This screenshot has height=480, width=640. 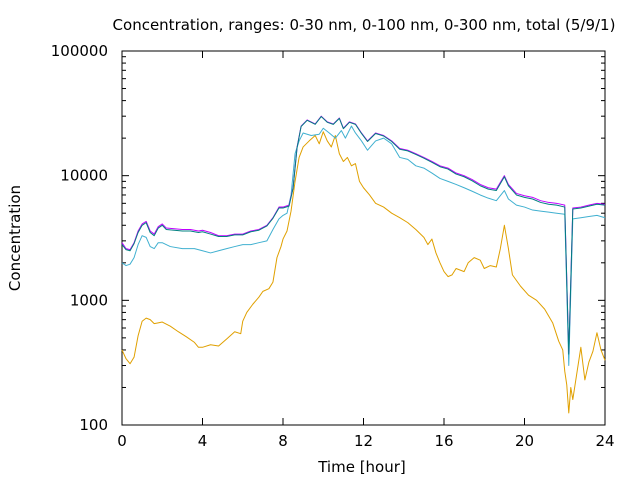 I want to click on x-tick-label: 24, so click(x=604, y=441).